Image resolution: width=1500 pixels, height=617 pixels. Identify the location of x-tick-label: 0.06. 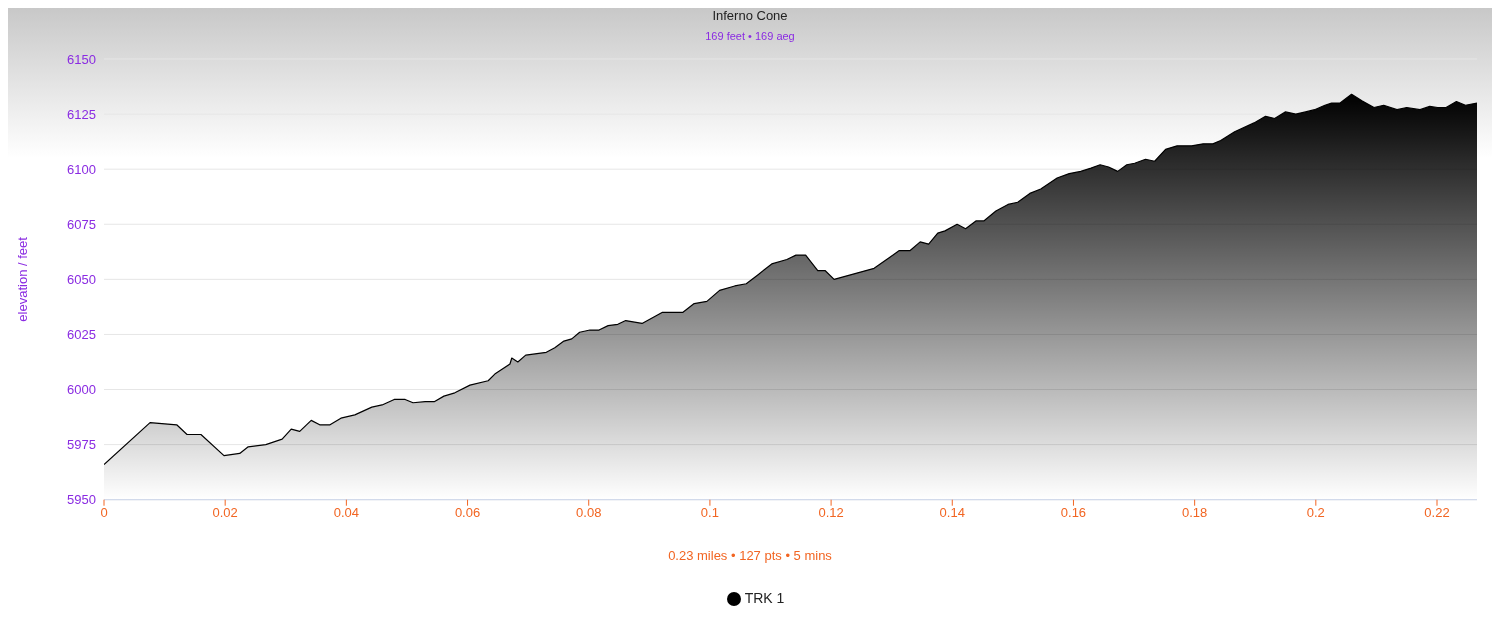
(467, 512).